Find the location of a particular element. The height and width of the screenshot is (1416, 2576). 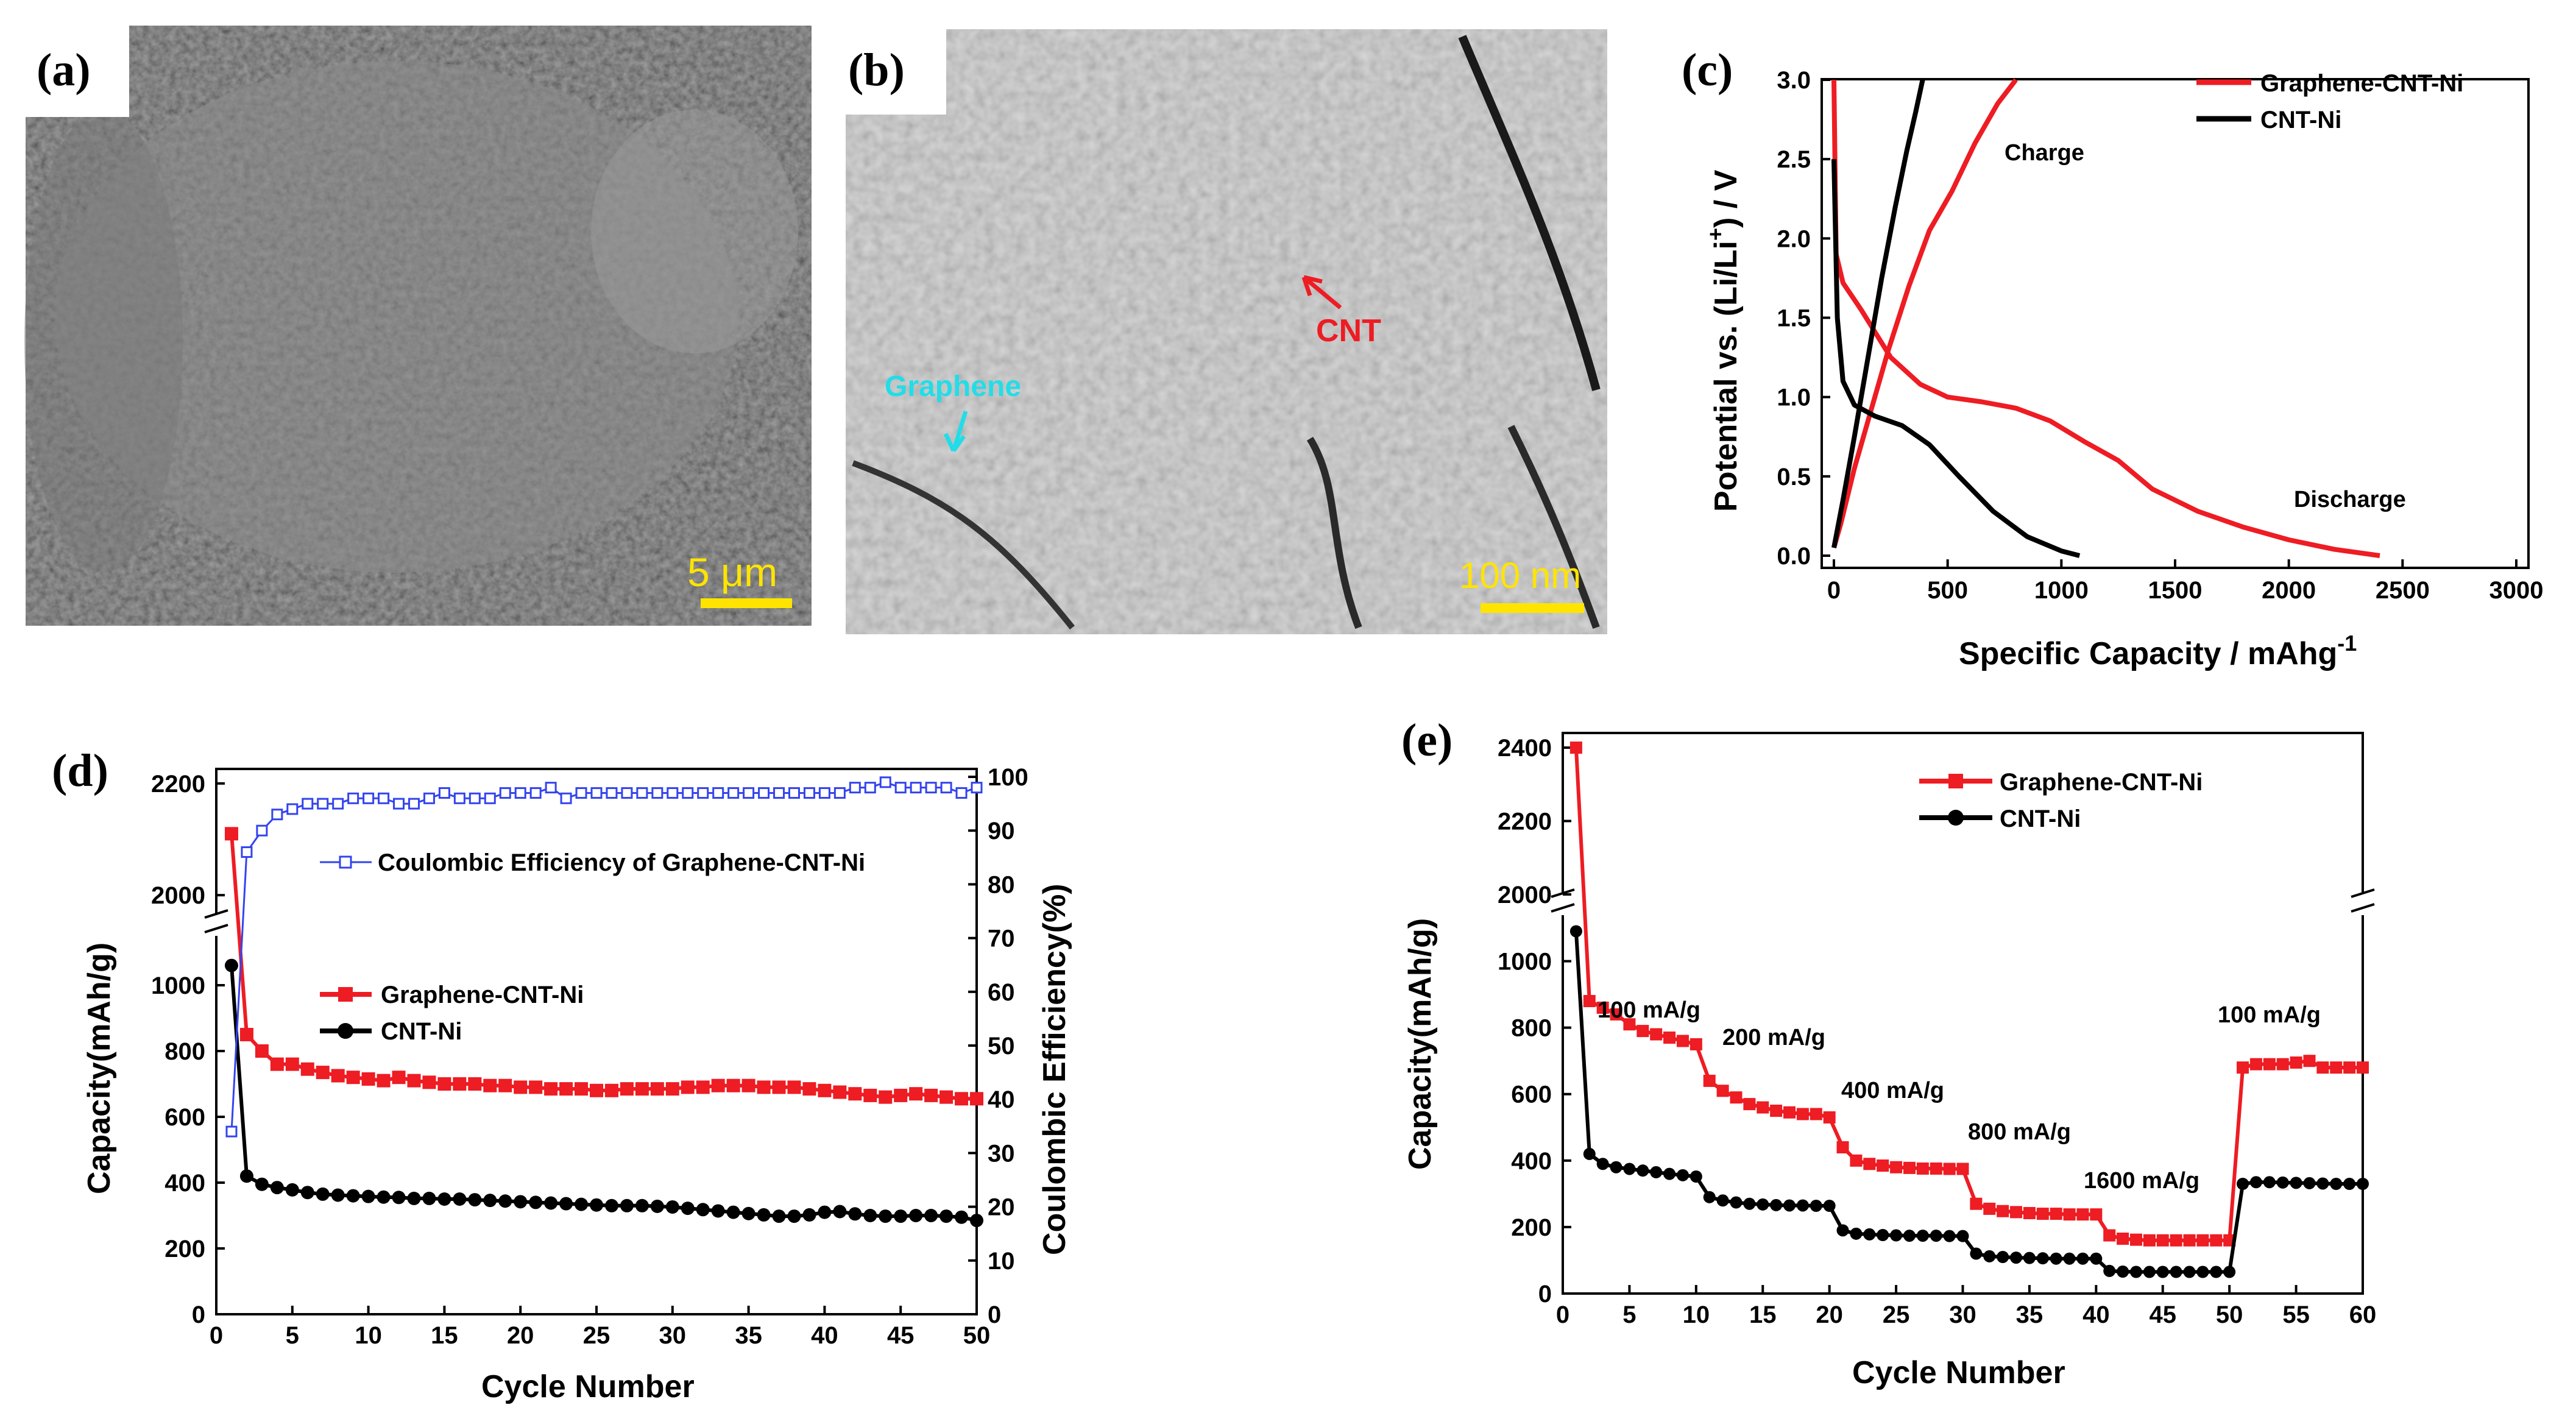

d-x-tick-label: 0 is located at coordinates (216, 1335).